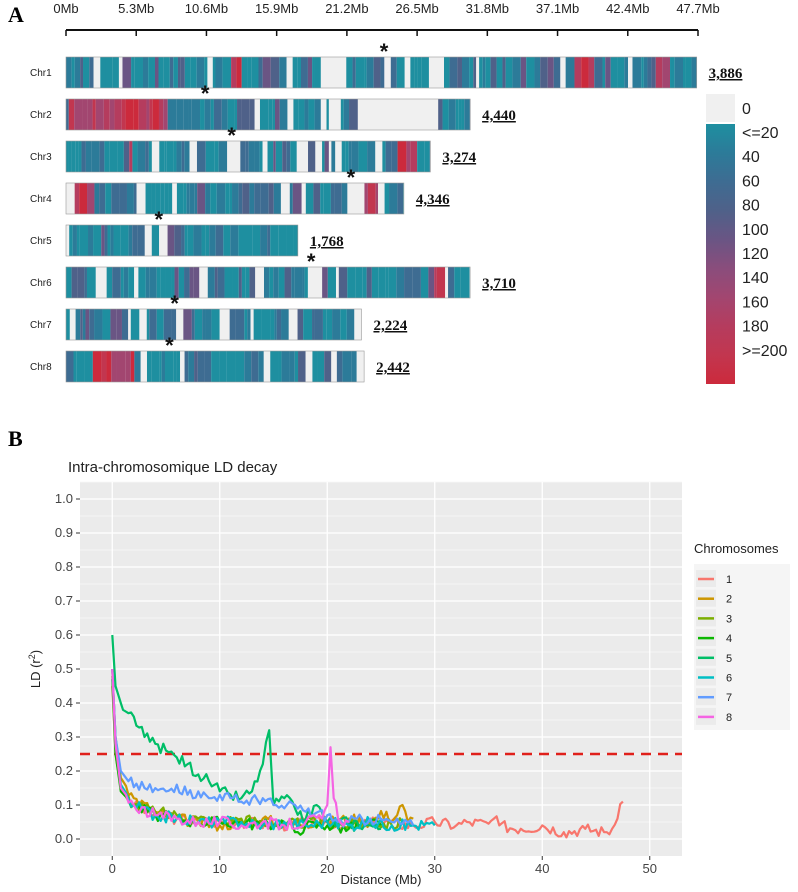  What do you see at coordinates (41, 73) in the screenshot?
I see `chromosome-label: Chr1` at bounding box center [41, 73].